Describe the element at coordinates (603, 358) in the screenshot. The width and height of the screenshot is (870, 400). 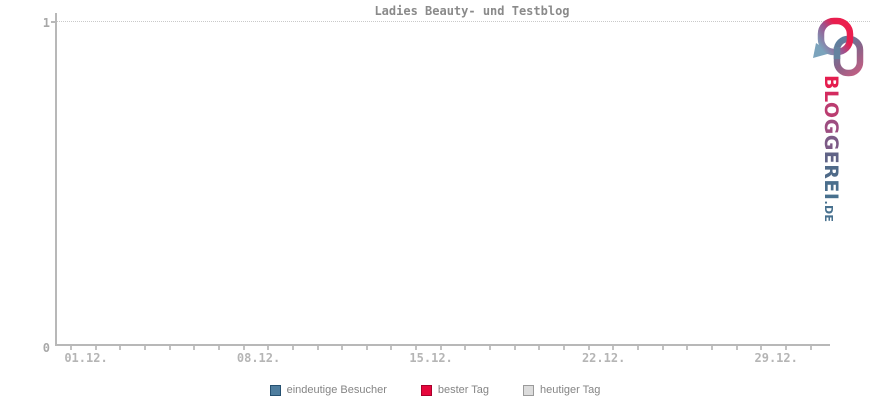
I see `x-tick-label: 22.12.` at that location.